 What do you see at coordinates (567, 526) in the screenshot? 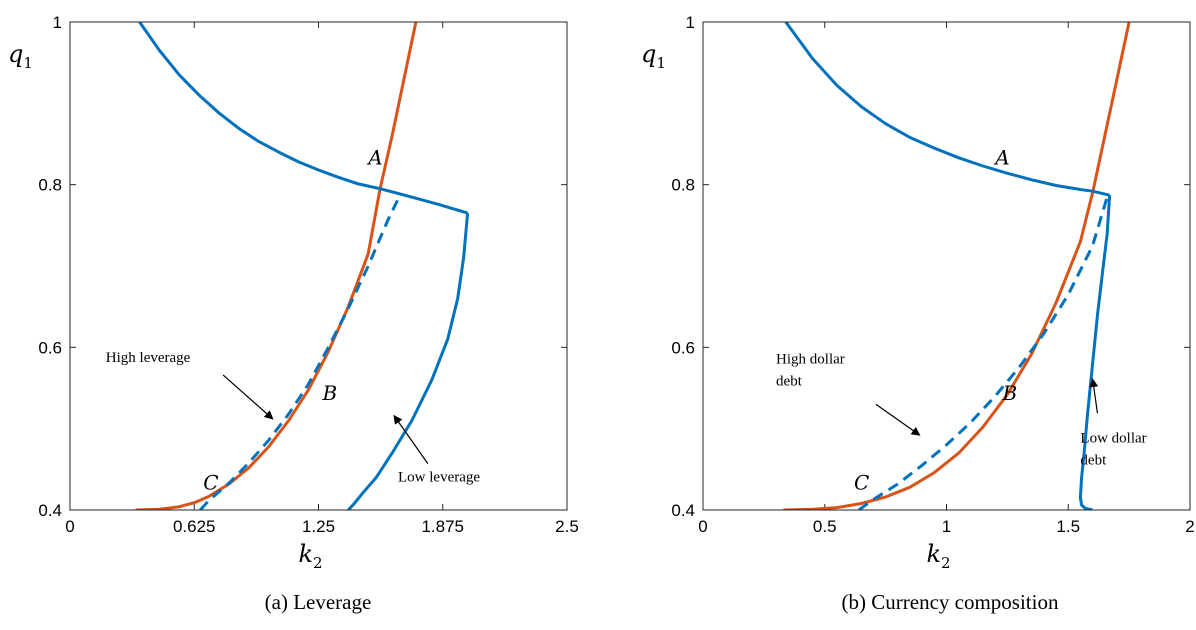
I see `x-tick-label: 2.5` at bounding box center [567, 526].